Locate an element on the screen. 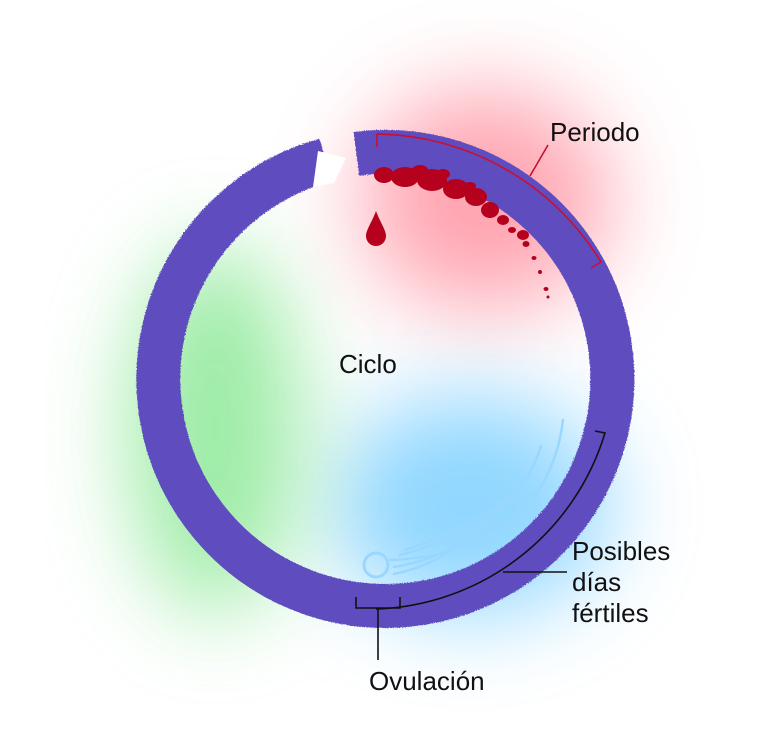  blood-drop-icon is located at coordinates (376, 228).